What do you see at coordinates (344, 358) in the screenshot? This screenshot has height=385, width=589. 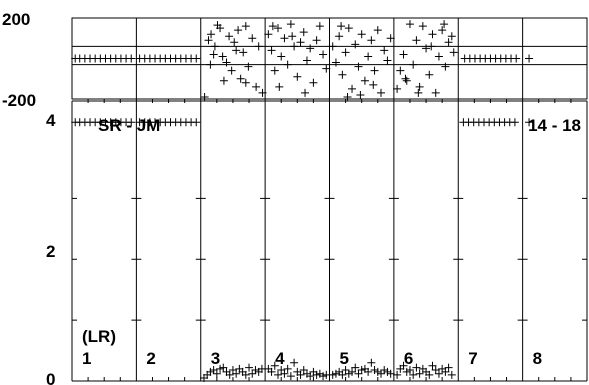 I see `panel-label: 5` at bounding box center [344, 358].